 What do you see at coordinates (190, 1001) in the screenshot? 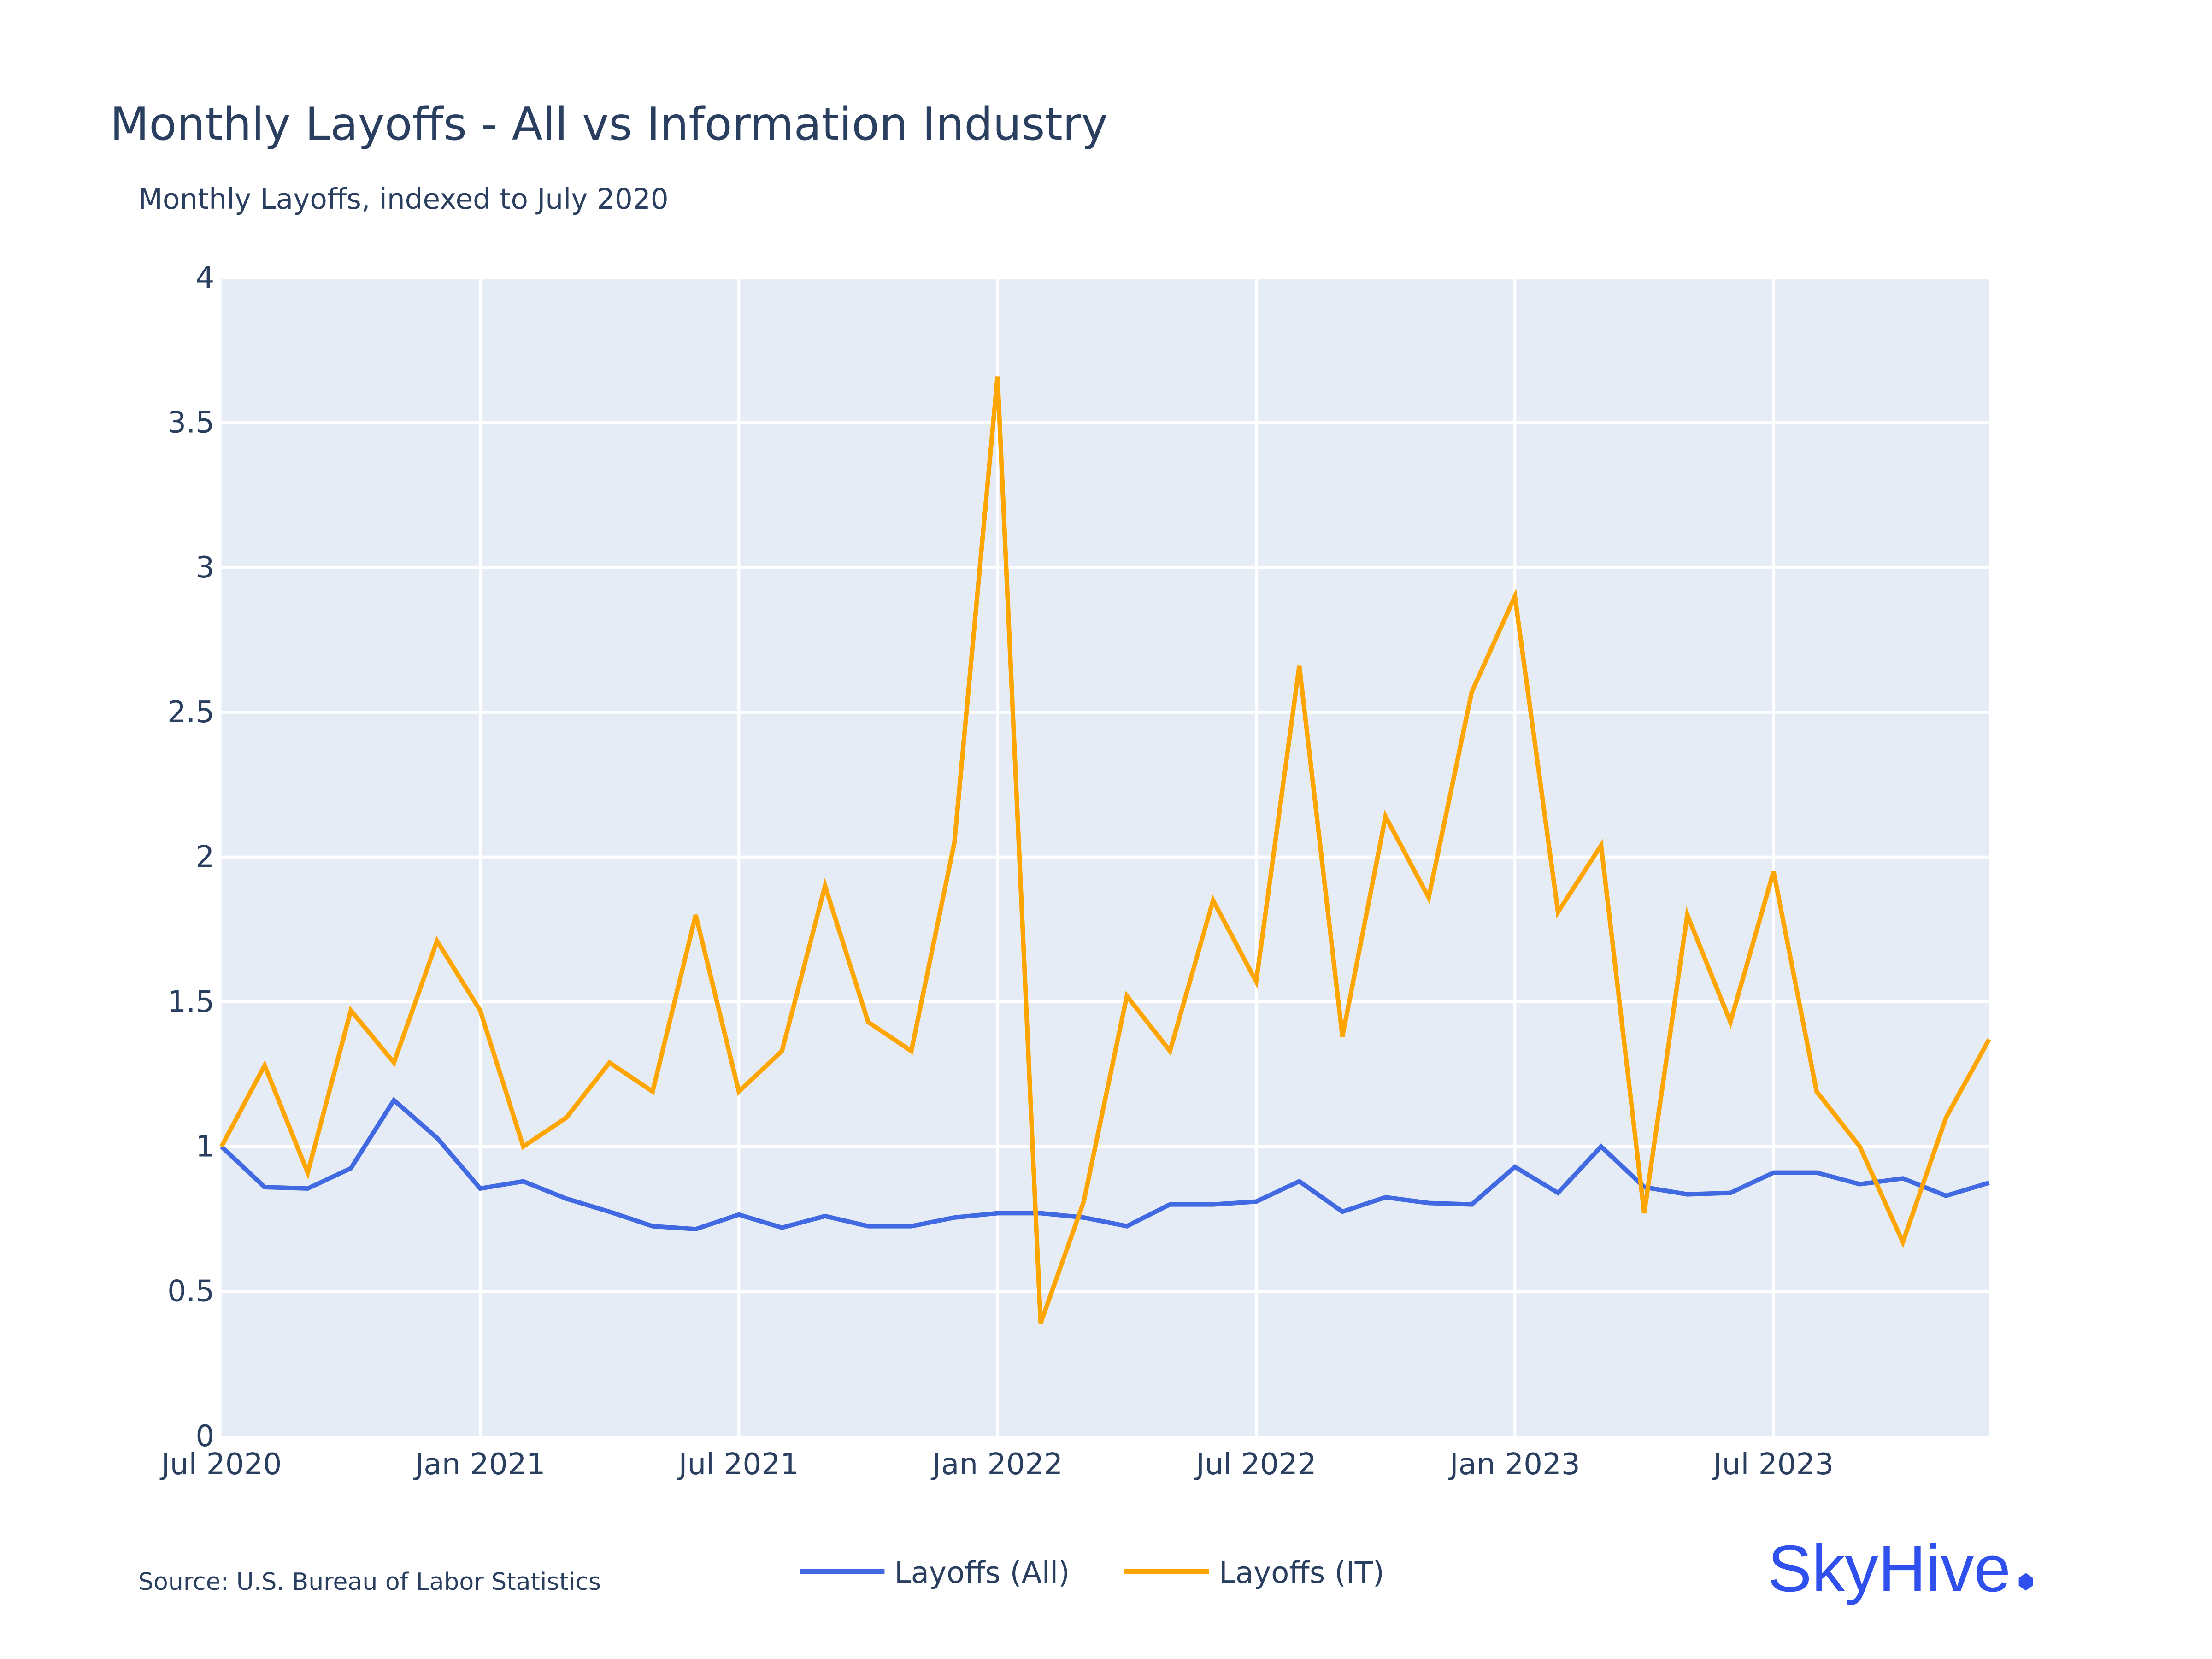
I see `y-tick-label: 1.5` at bounding box center [190, 1001].